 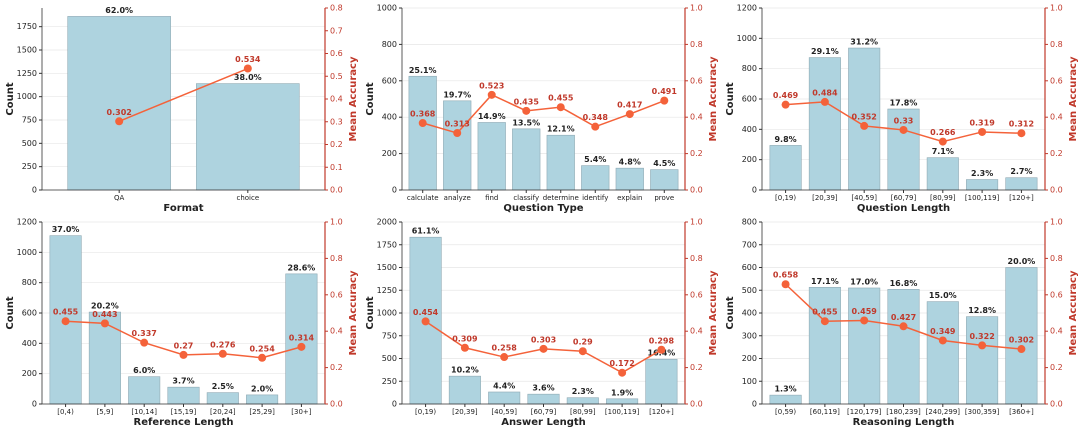 I want to click on bar-label: 9.8%, so click(x=785, y=139).